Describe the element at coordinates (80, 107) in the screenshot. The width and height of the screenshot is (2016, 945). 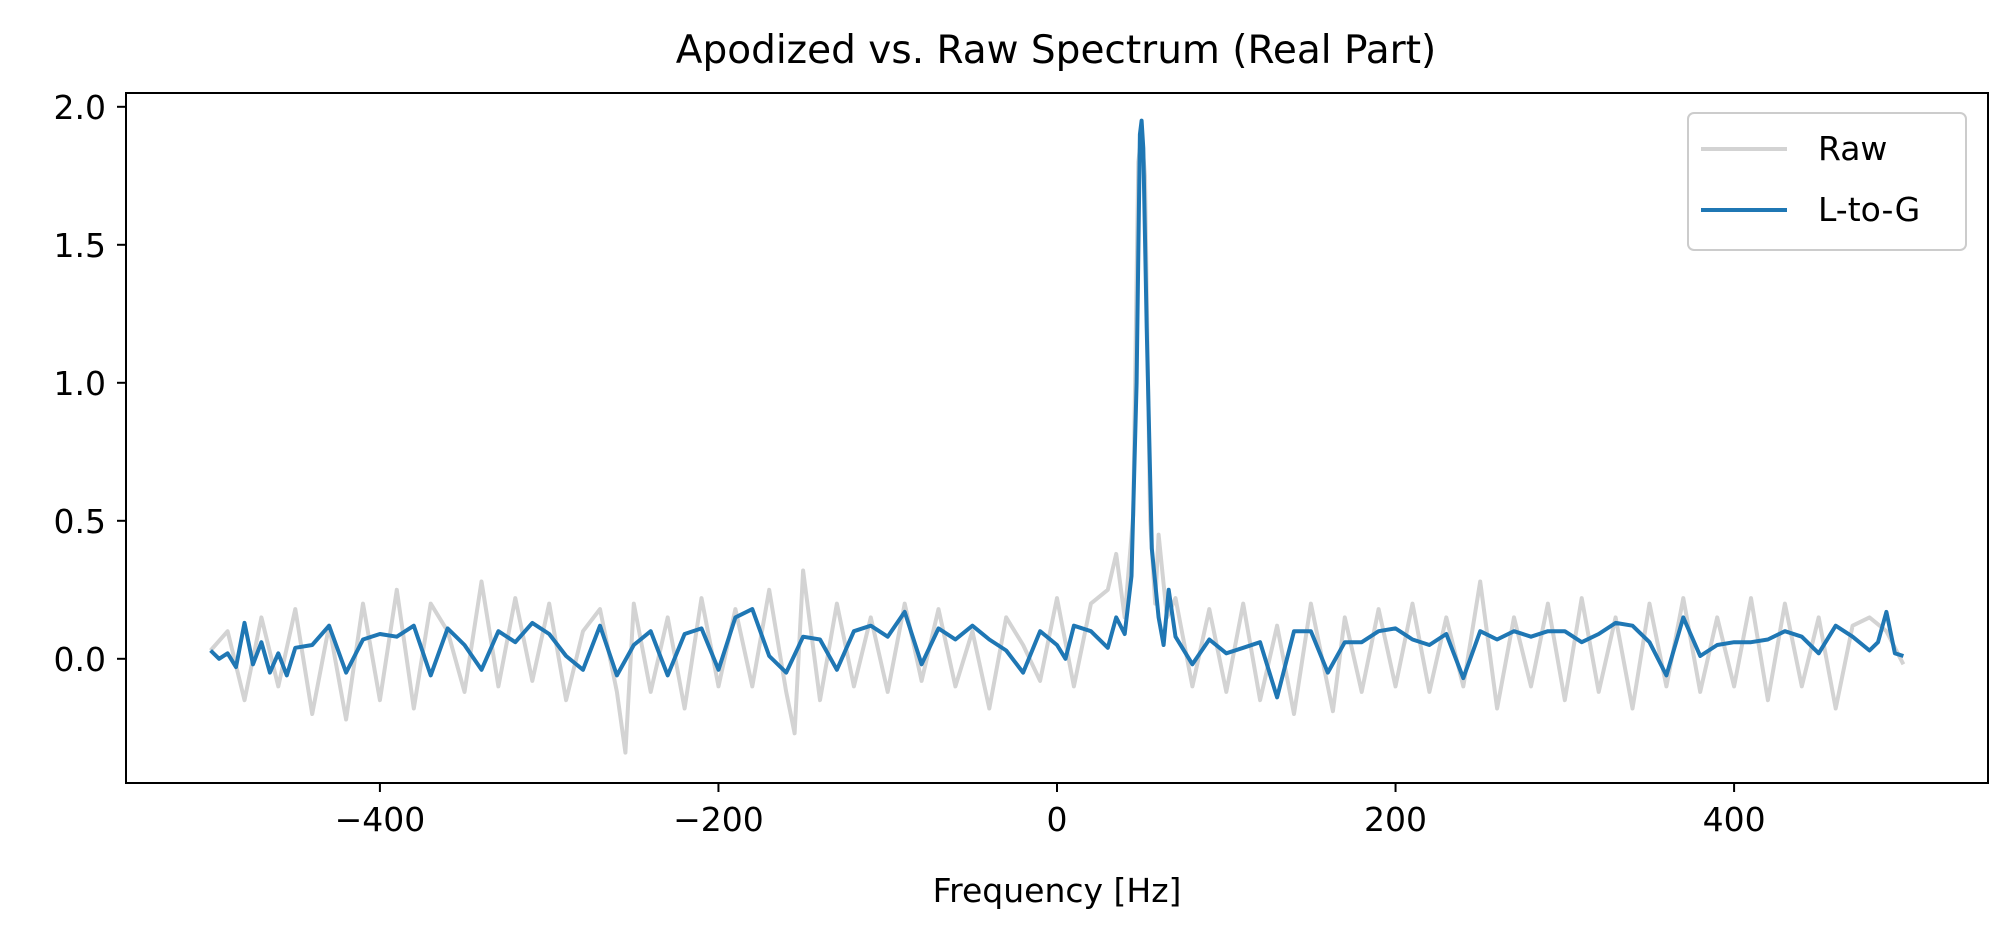
I see `y-tick-label: 2.0` at that location.